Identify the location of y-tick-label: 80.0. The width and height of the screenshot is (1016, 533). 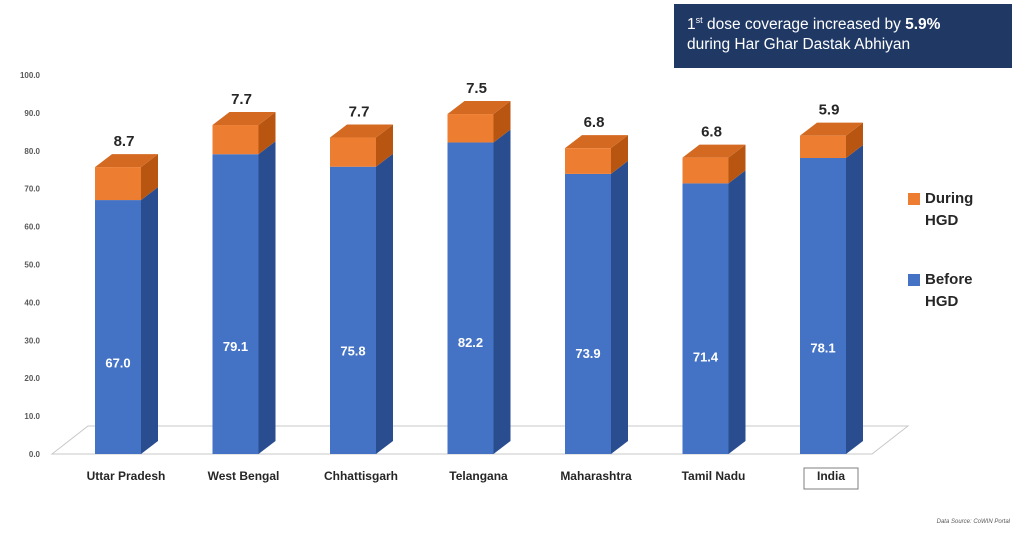
(32, 151).